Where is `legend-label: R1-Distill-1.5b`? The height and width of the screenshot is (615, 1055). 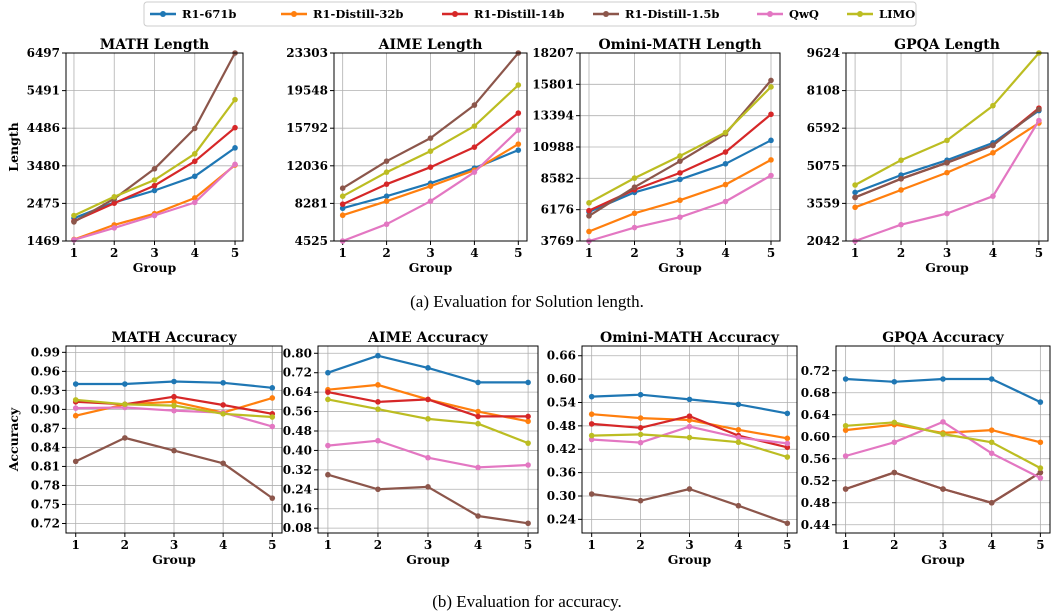 legend-label: R1-Distill-1.5b is located at coordinates (672, 14).